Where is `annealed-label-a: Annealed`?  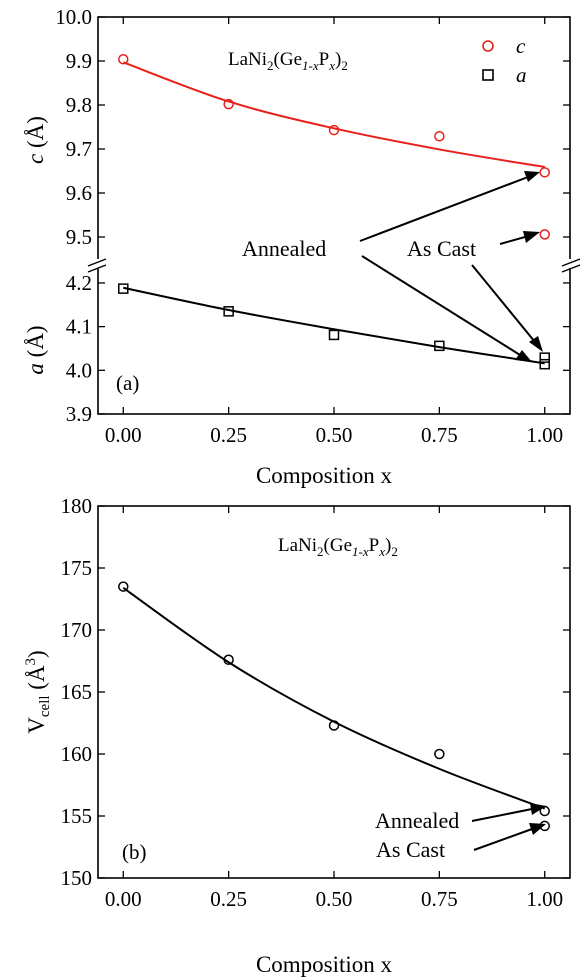 annealed-label-a: Annealed is located at coordinates (284, 248).